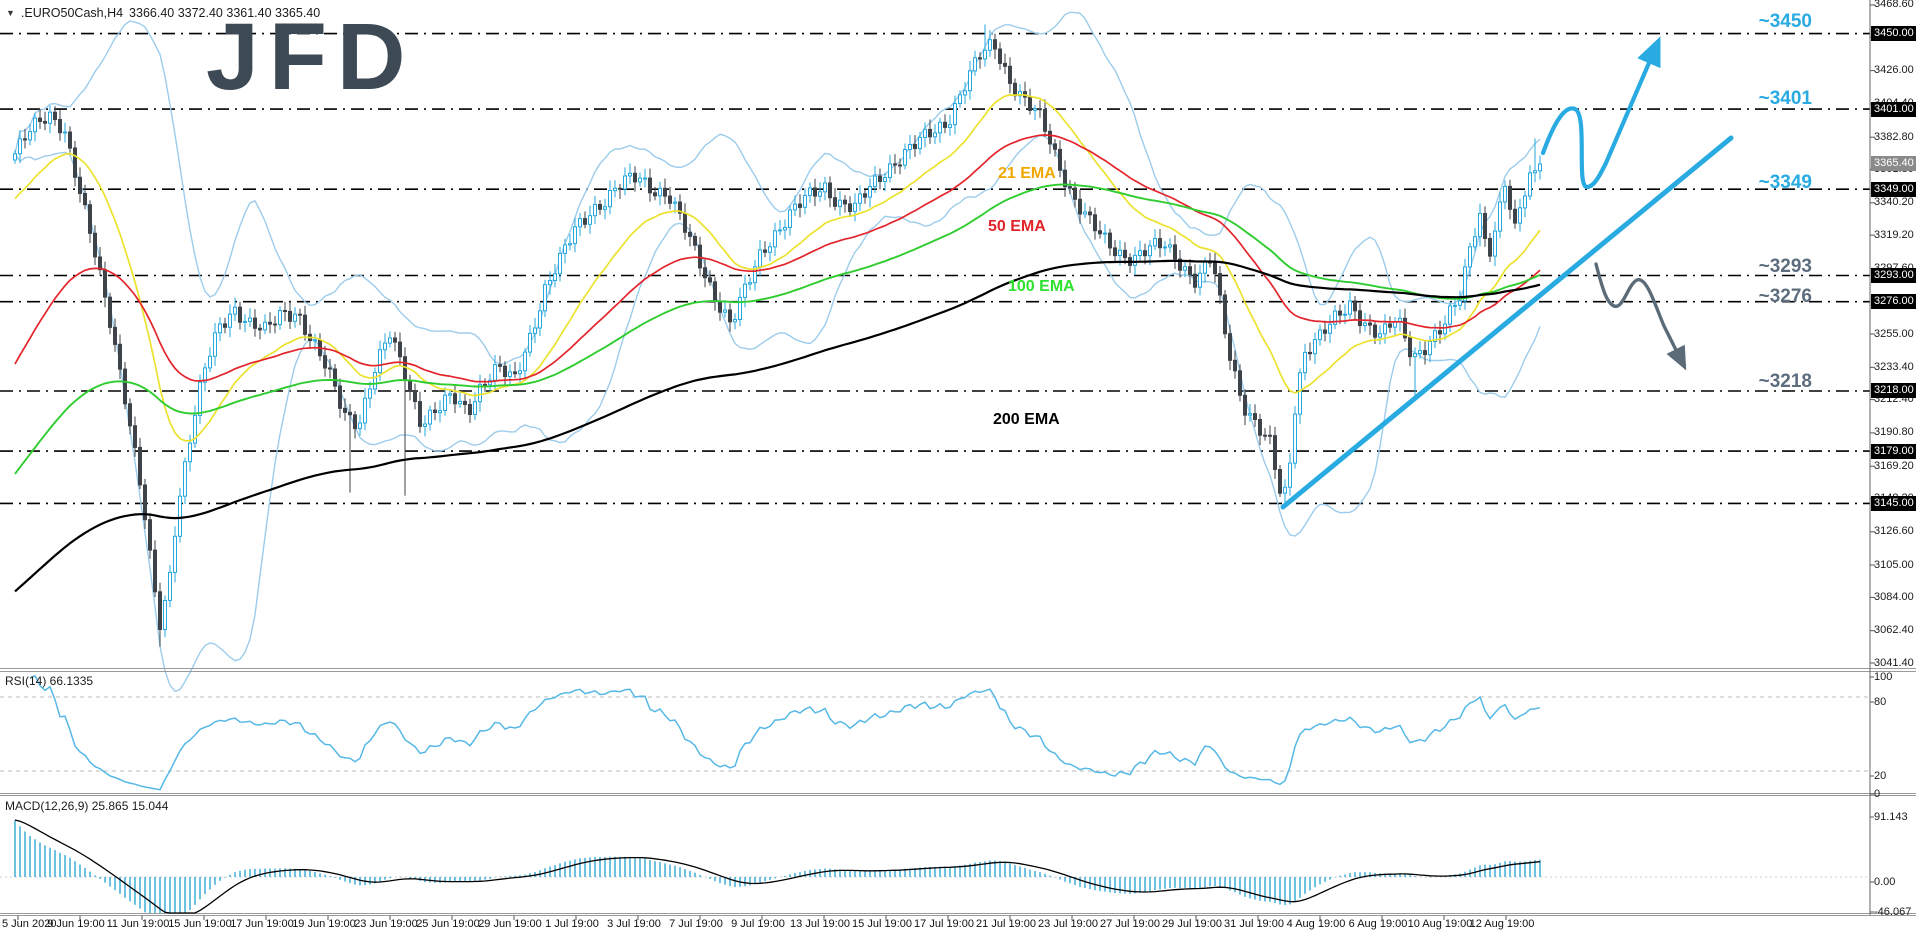 This screenshot has height=936, width=1916. I want to click on macd-histogram, so click(777, 866).